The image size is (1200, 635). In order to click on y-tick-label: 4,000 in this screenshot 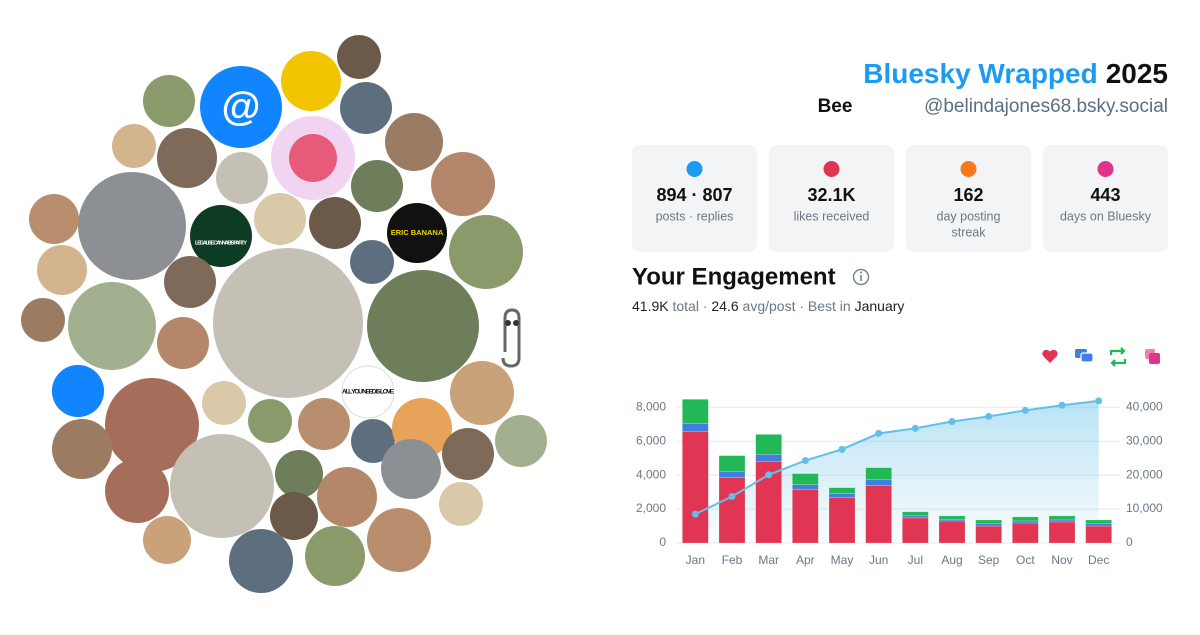, I will do `click(651, 474)`.